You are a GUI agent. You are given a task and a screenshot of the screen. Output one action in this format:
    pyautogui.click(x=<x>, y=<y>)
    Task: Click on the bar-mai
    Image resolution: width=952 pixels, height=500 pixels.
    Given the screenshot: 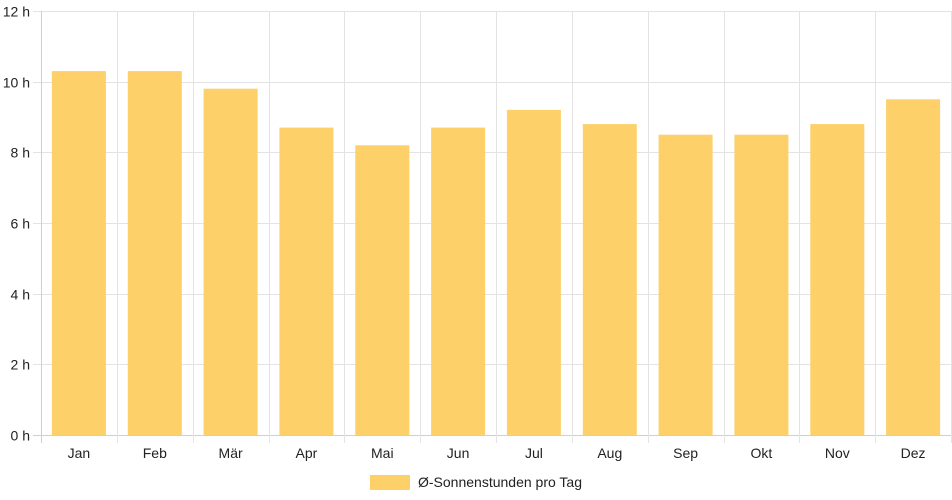 What is the action you would take?
    pyautogui.click(x=382, y=290)
    